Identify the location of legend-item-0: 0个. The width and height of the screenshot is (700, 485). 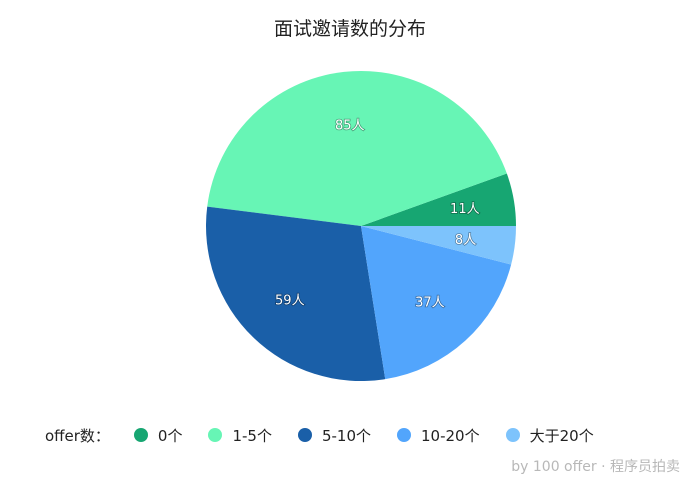
(158, 435).